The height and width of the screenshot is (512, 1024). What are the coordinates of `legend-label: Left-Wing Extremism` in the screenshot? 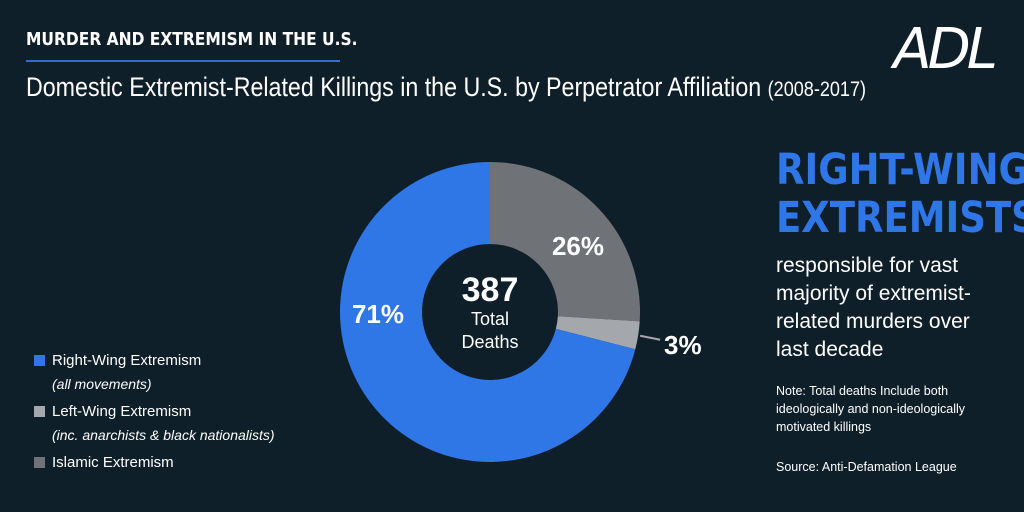 It's located at (122, 411).